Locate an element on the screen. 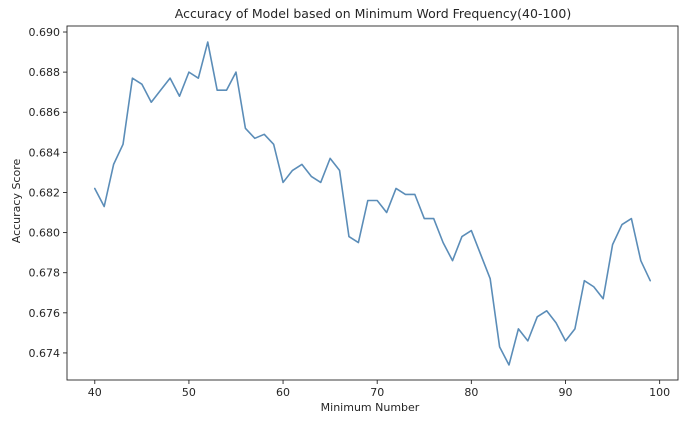 Image resolution: width=689 pixels, height=421 pixels. x-tick-label: 80 is located at coordinates (471, 392).